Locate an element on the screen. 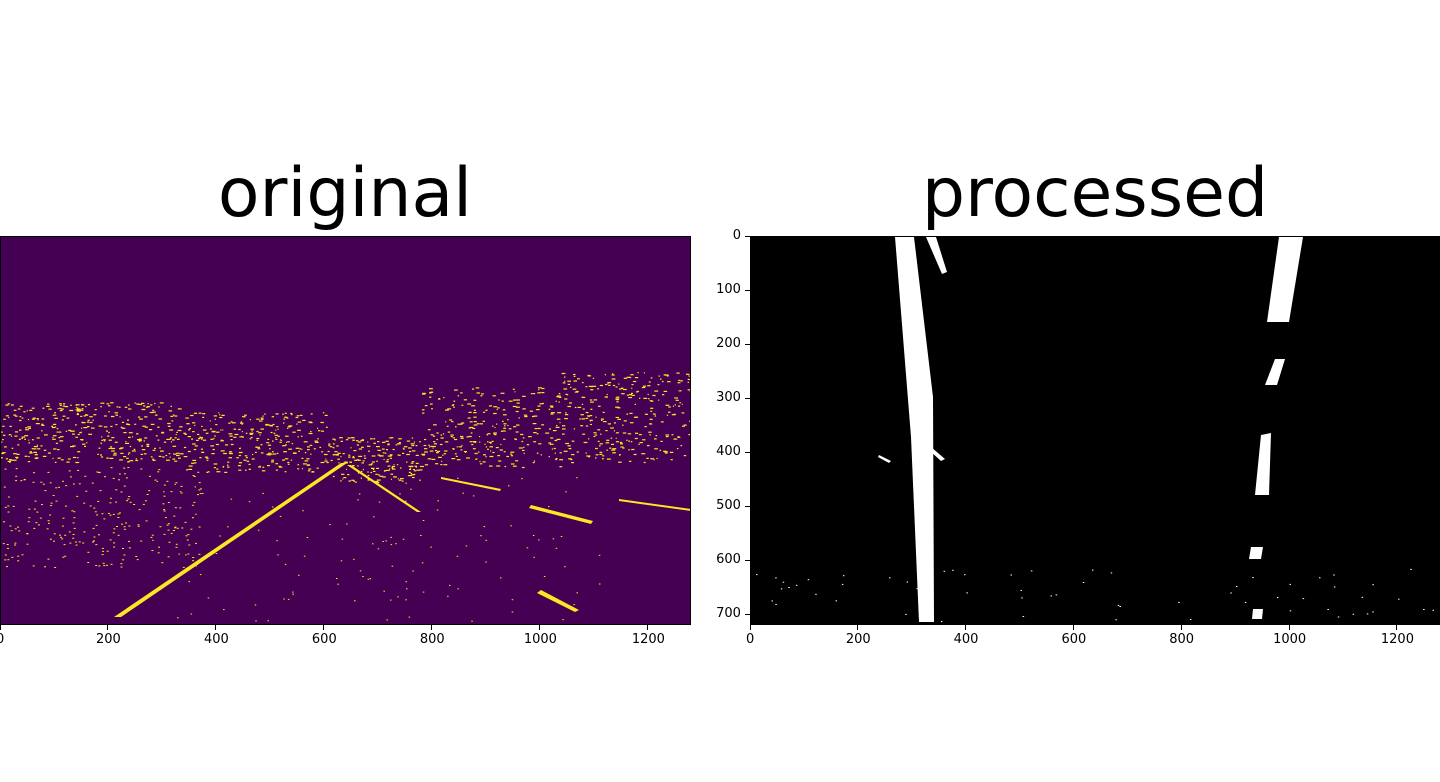 Image resolution: width=1440 pixels, height=782 pixels. x-tick-mark is located at coordinates (750, 627).